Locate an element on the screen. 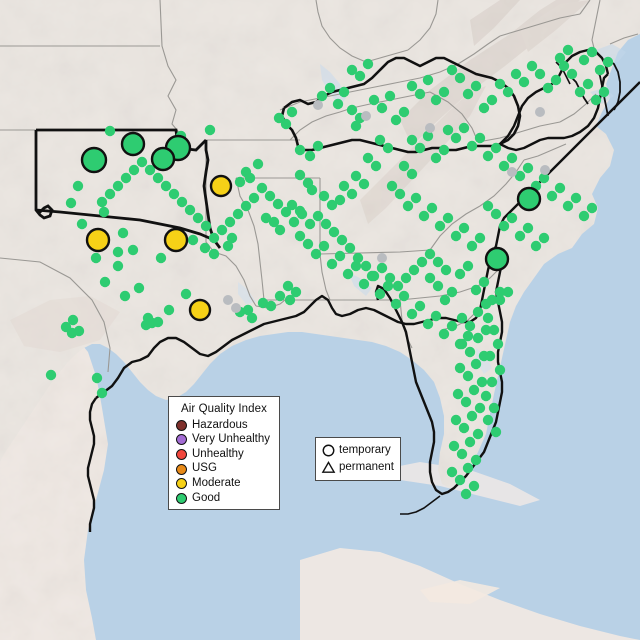 This screenshot has width=640, height=640. station-marker-no-data is located at coordinates (512, 172).